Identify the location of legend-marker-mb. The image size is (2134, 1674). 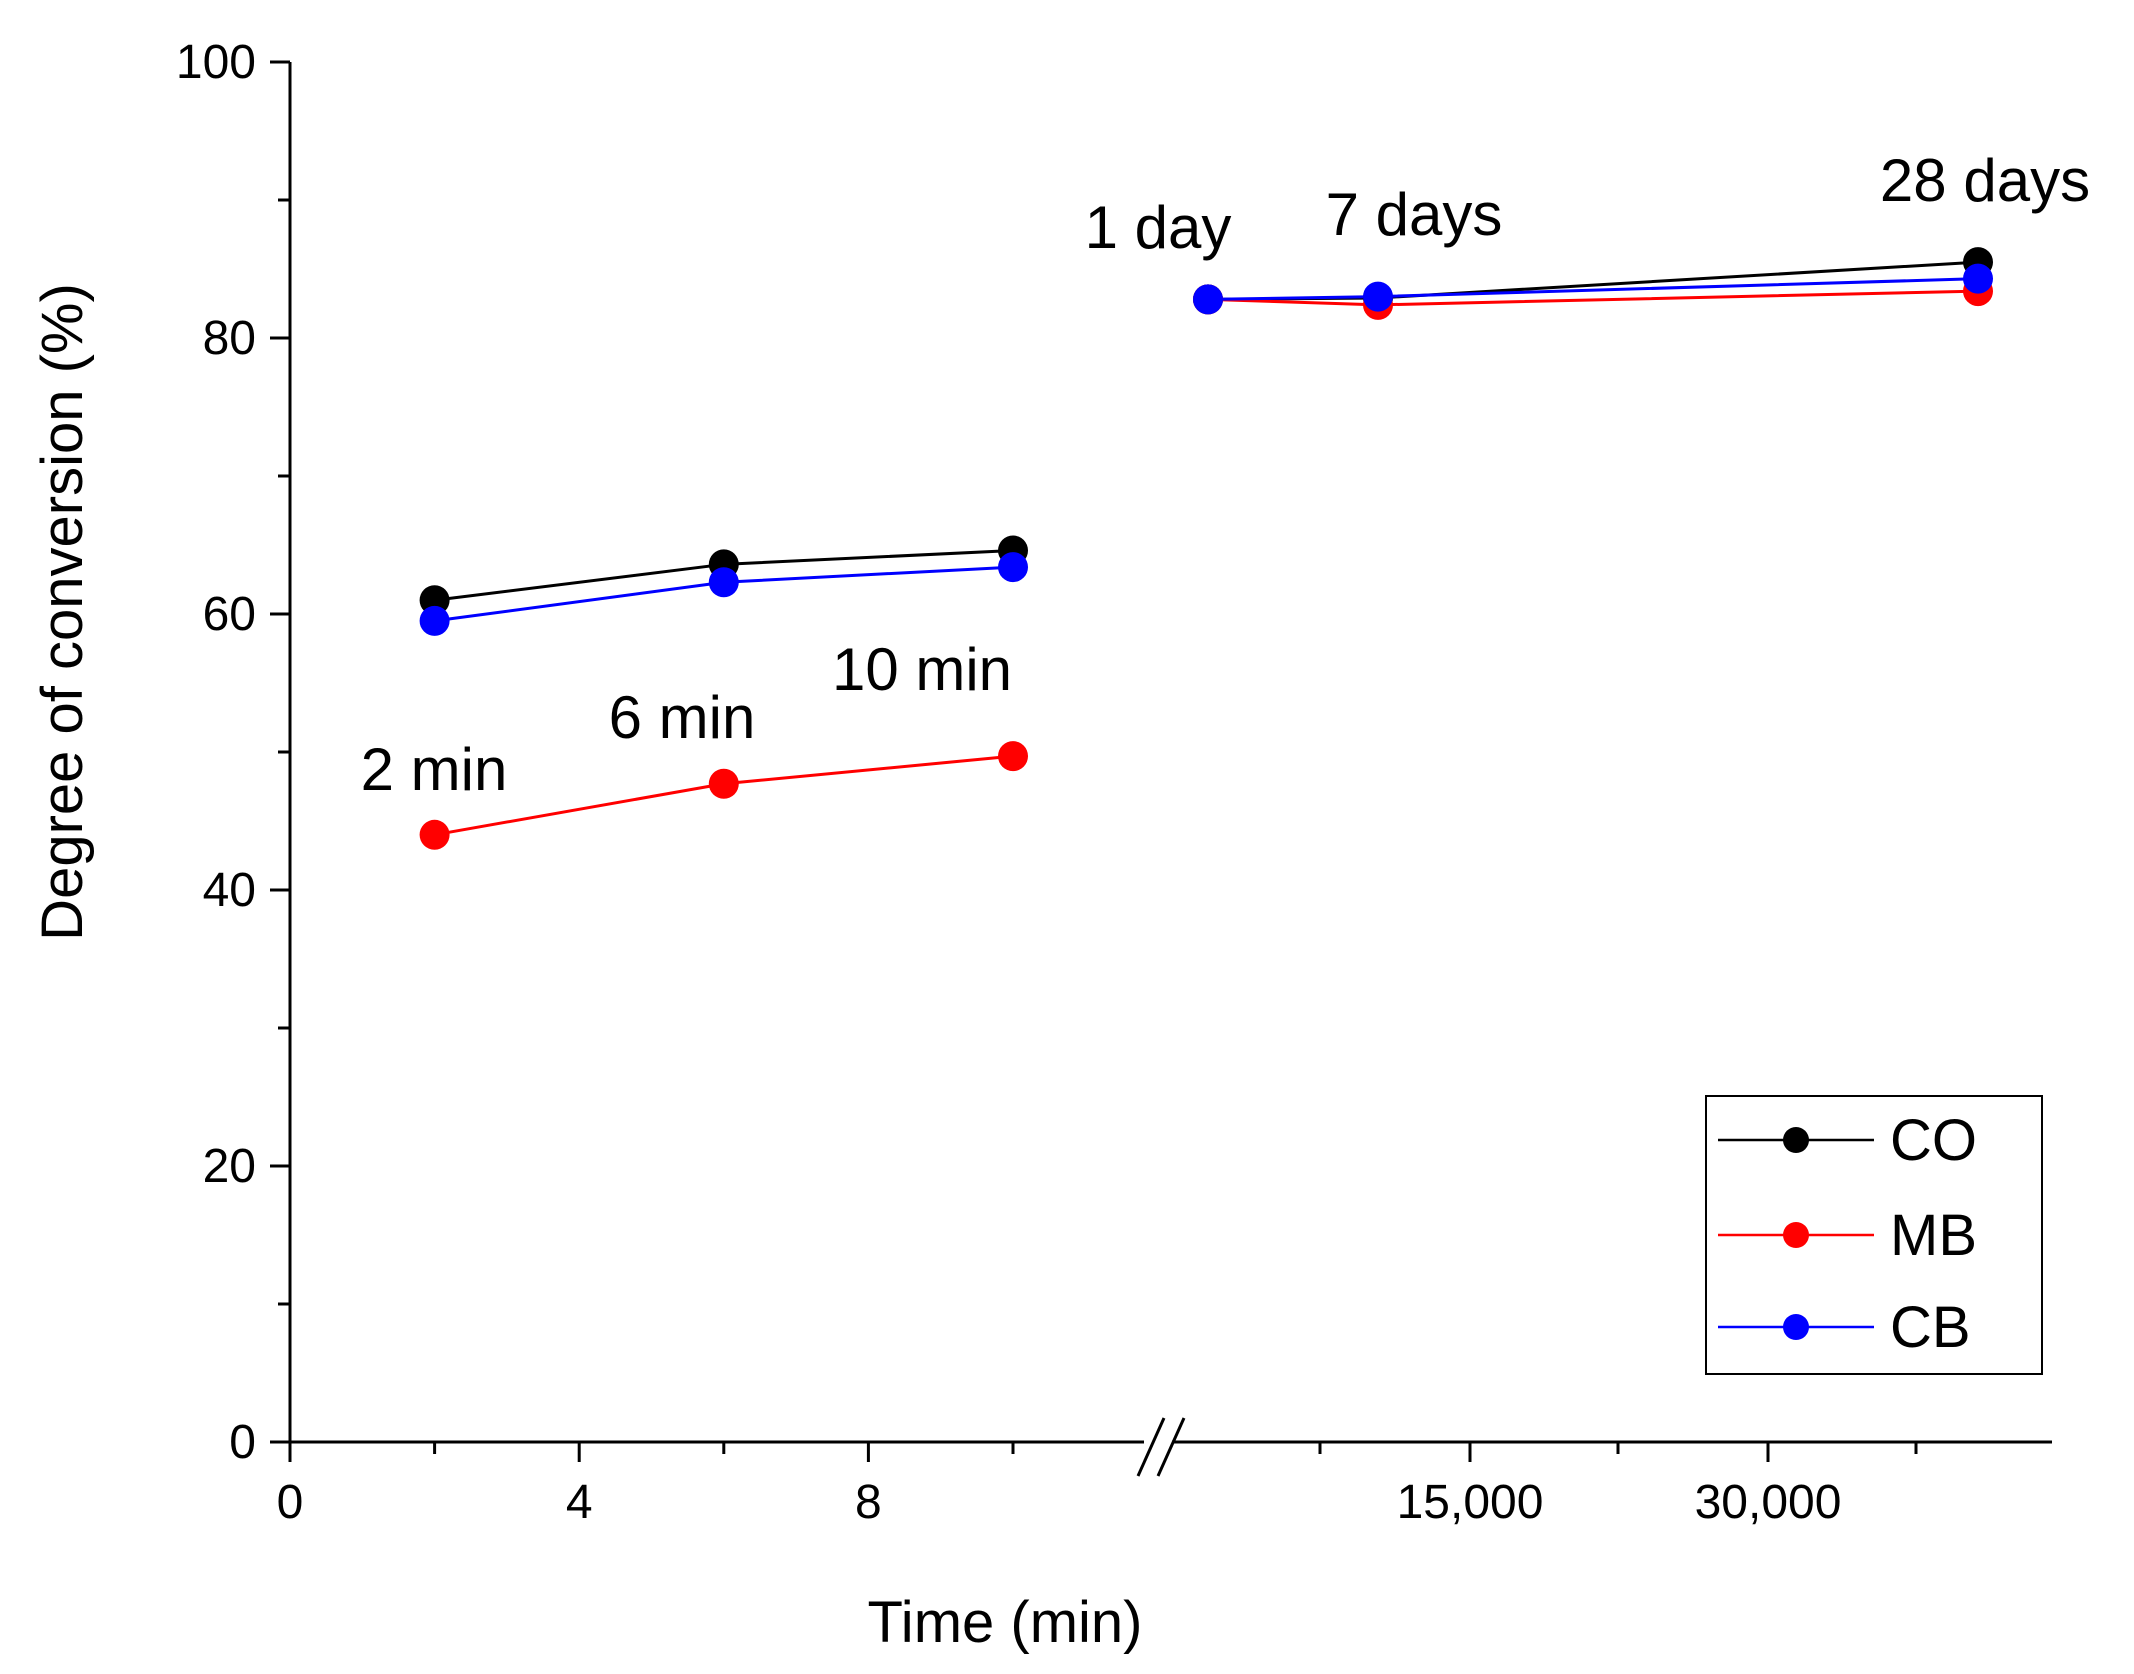
(1796, 1235).